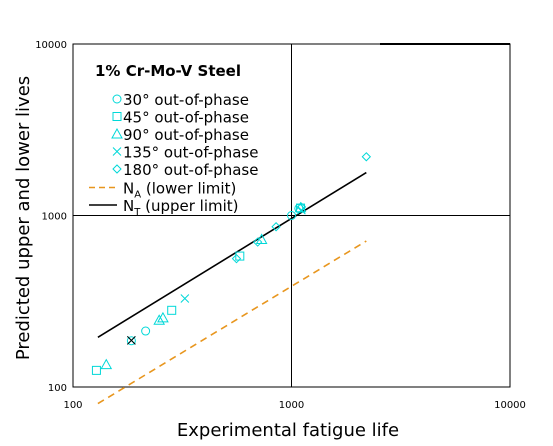  I want to click on legend-marker-x, so click(117, 151).